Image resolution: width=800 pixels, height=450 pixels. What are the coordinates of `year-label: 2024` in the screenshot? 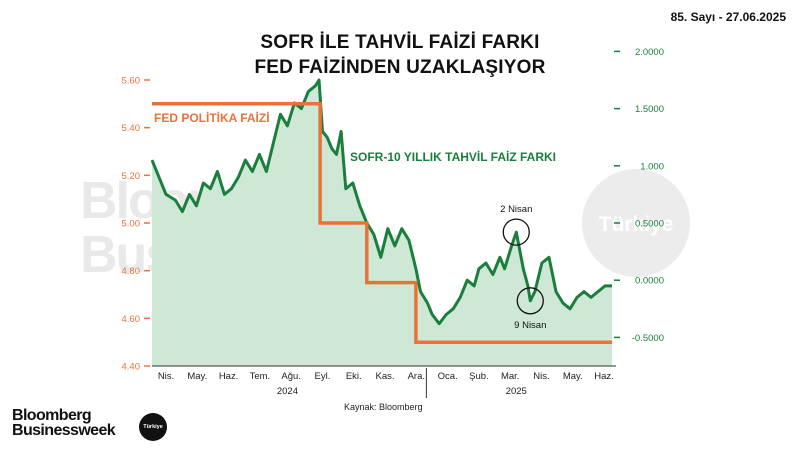 It's located at (287, 391).